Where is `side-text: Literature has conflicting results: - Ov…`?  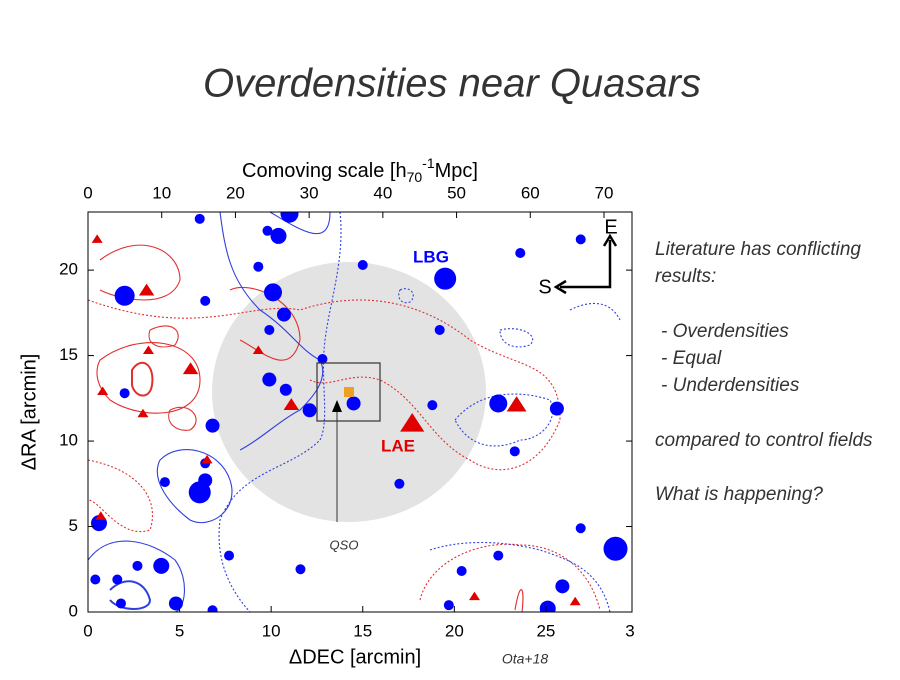 side-text: Literature has conflicting results: - Ov… is located at coordinates (764, 372).